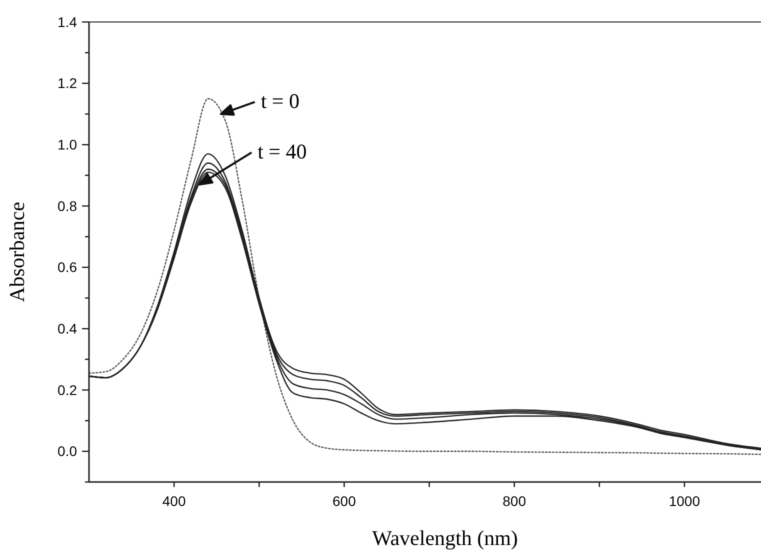 The width and height of the screenshot is (761, 555). I want to click on y-axis-title: Absorbance, so click(17, 252).